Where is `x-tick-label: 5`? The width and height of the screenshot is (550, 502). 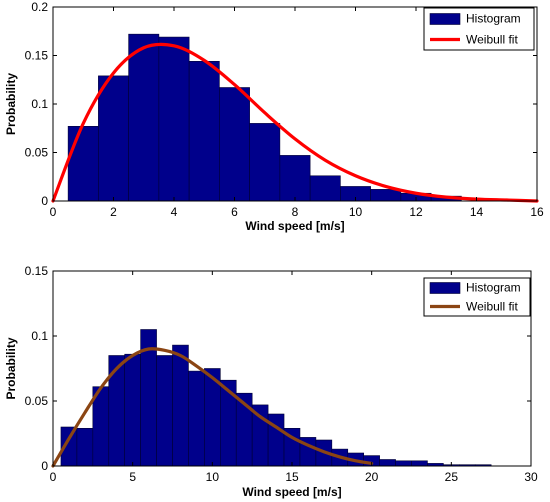 x-tick-label: 5 is located at coordinates (132, 477).